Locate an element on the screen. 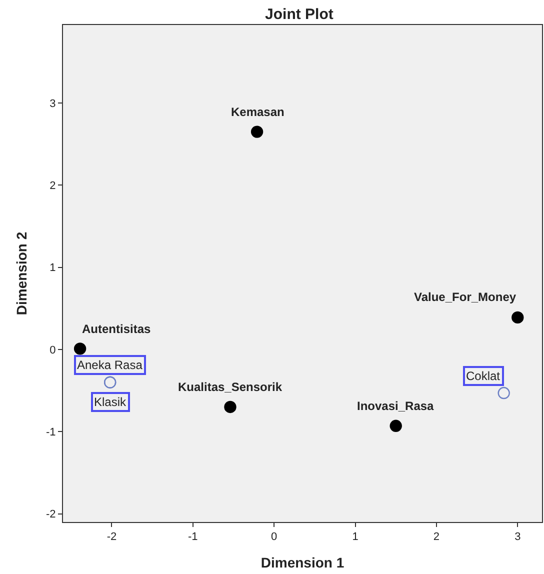 The height and width of the screenshot is (574, 544). chart-title: Joint Plot is located at coordinates (299, 15).